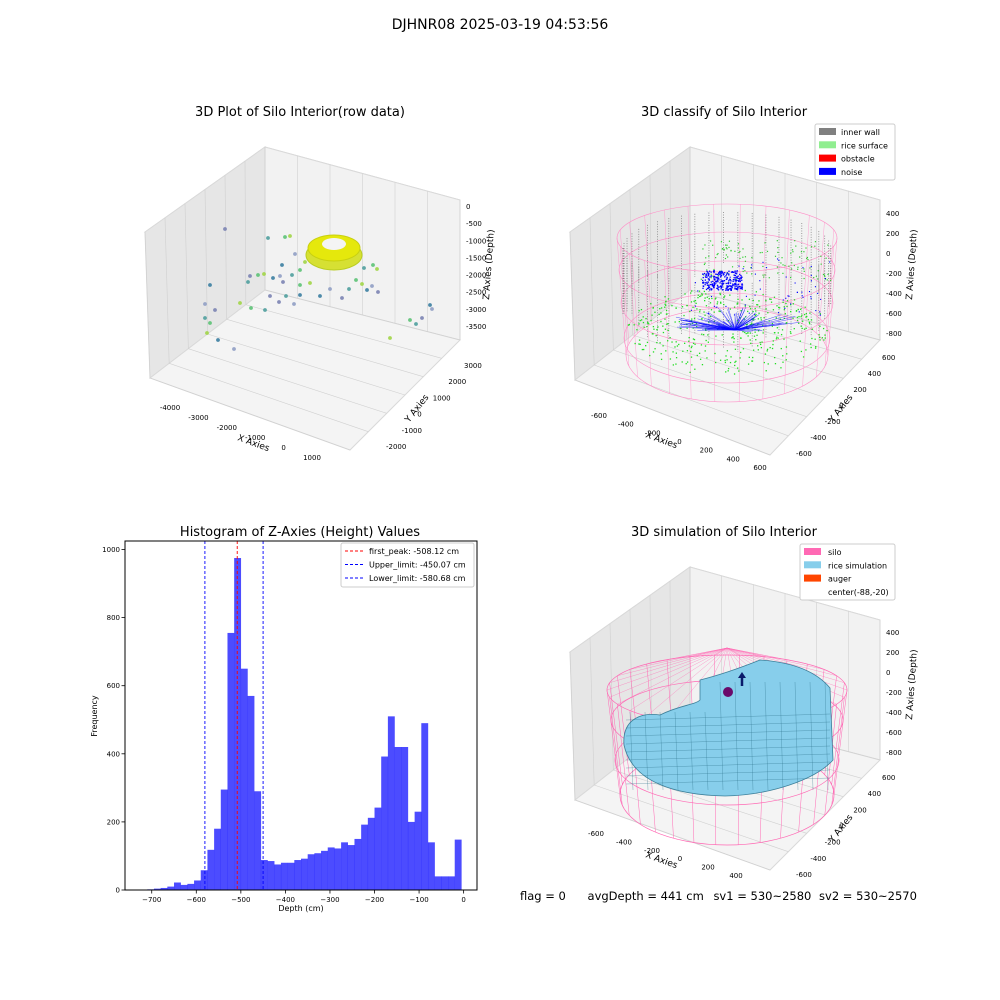  What do you see at coordinates (234, 715) in the screenshot?
I see `histogram-reference-lines` at bounding box center [234, 715].